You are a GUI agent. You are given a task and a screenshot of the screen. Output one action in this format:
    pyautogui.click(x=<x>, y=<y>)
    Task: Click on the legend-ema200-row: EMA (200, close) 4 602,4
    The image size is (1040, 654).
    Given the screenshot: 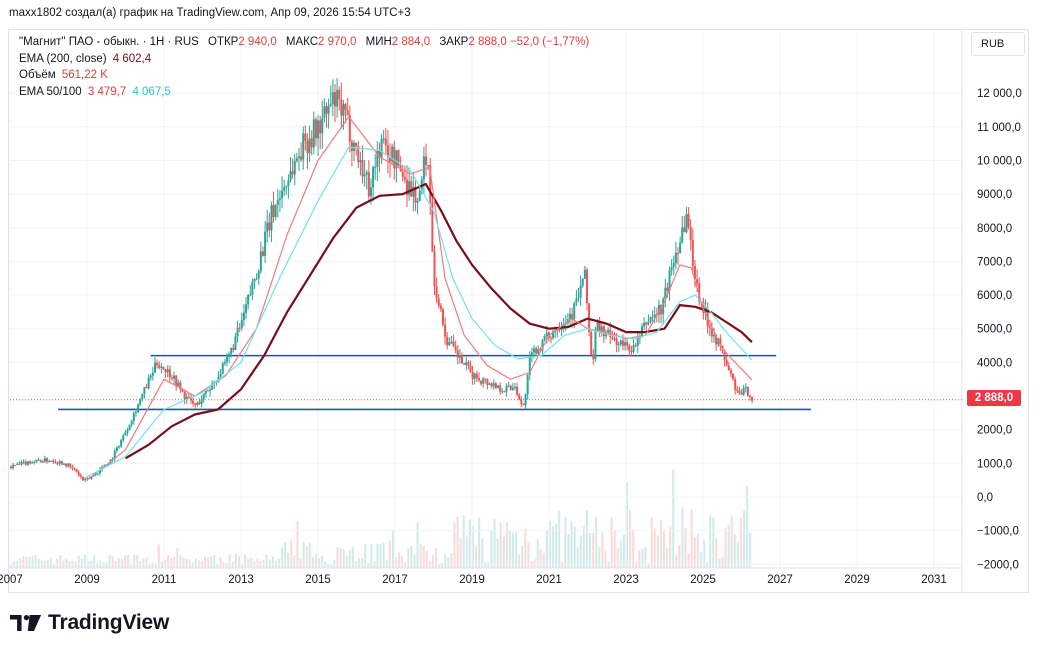 What is the action you would take?
    pyautogui.click(x=85, y=59)
    